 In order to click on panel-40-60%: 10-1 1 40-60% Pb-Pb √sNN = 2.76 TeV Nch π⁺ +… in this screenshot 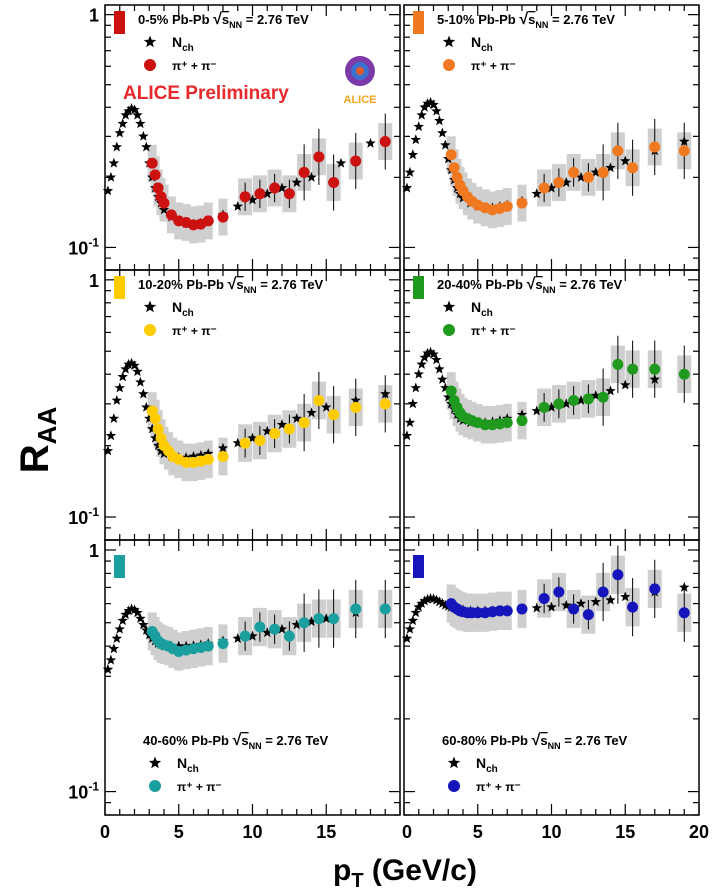, I will do `click(234, 677)`.